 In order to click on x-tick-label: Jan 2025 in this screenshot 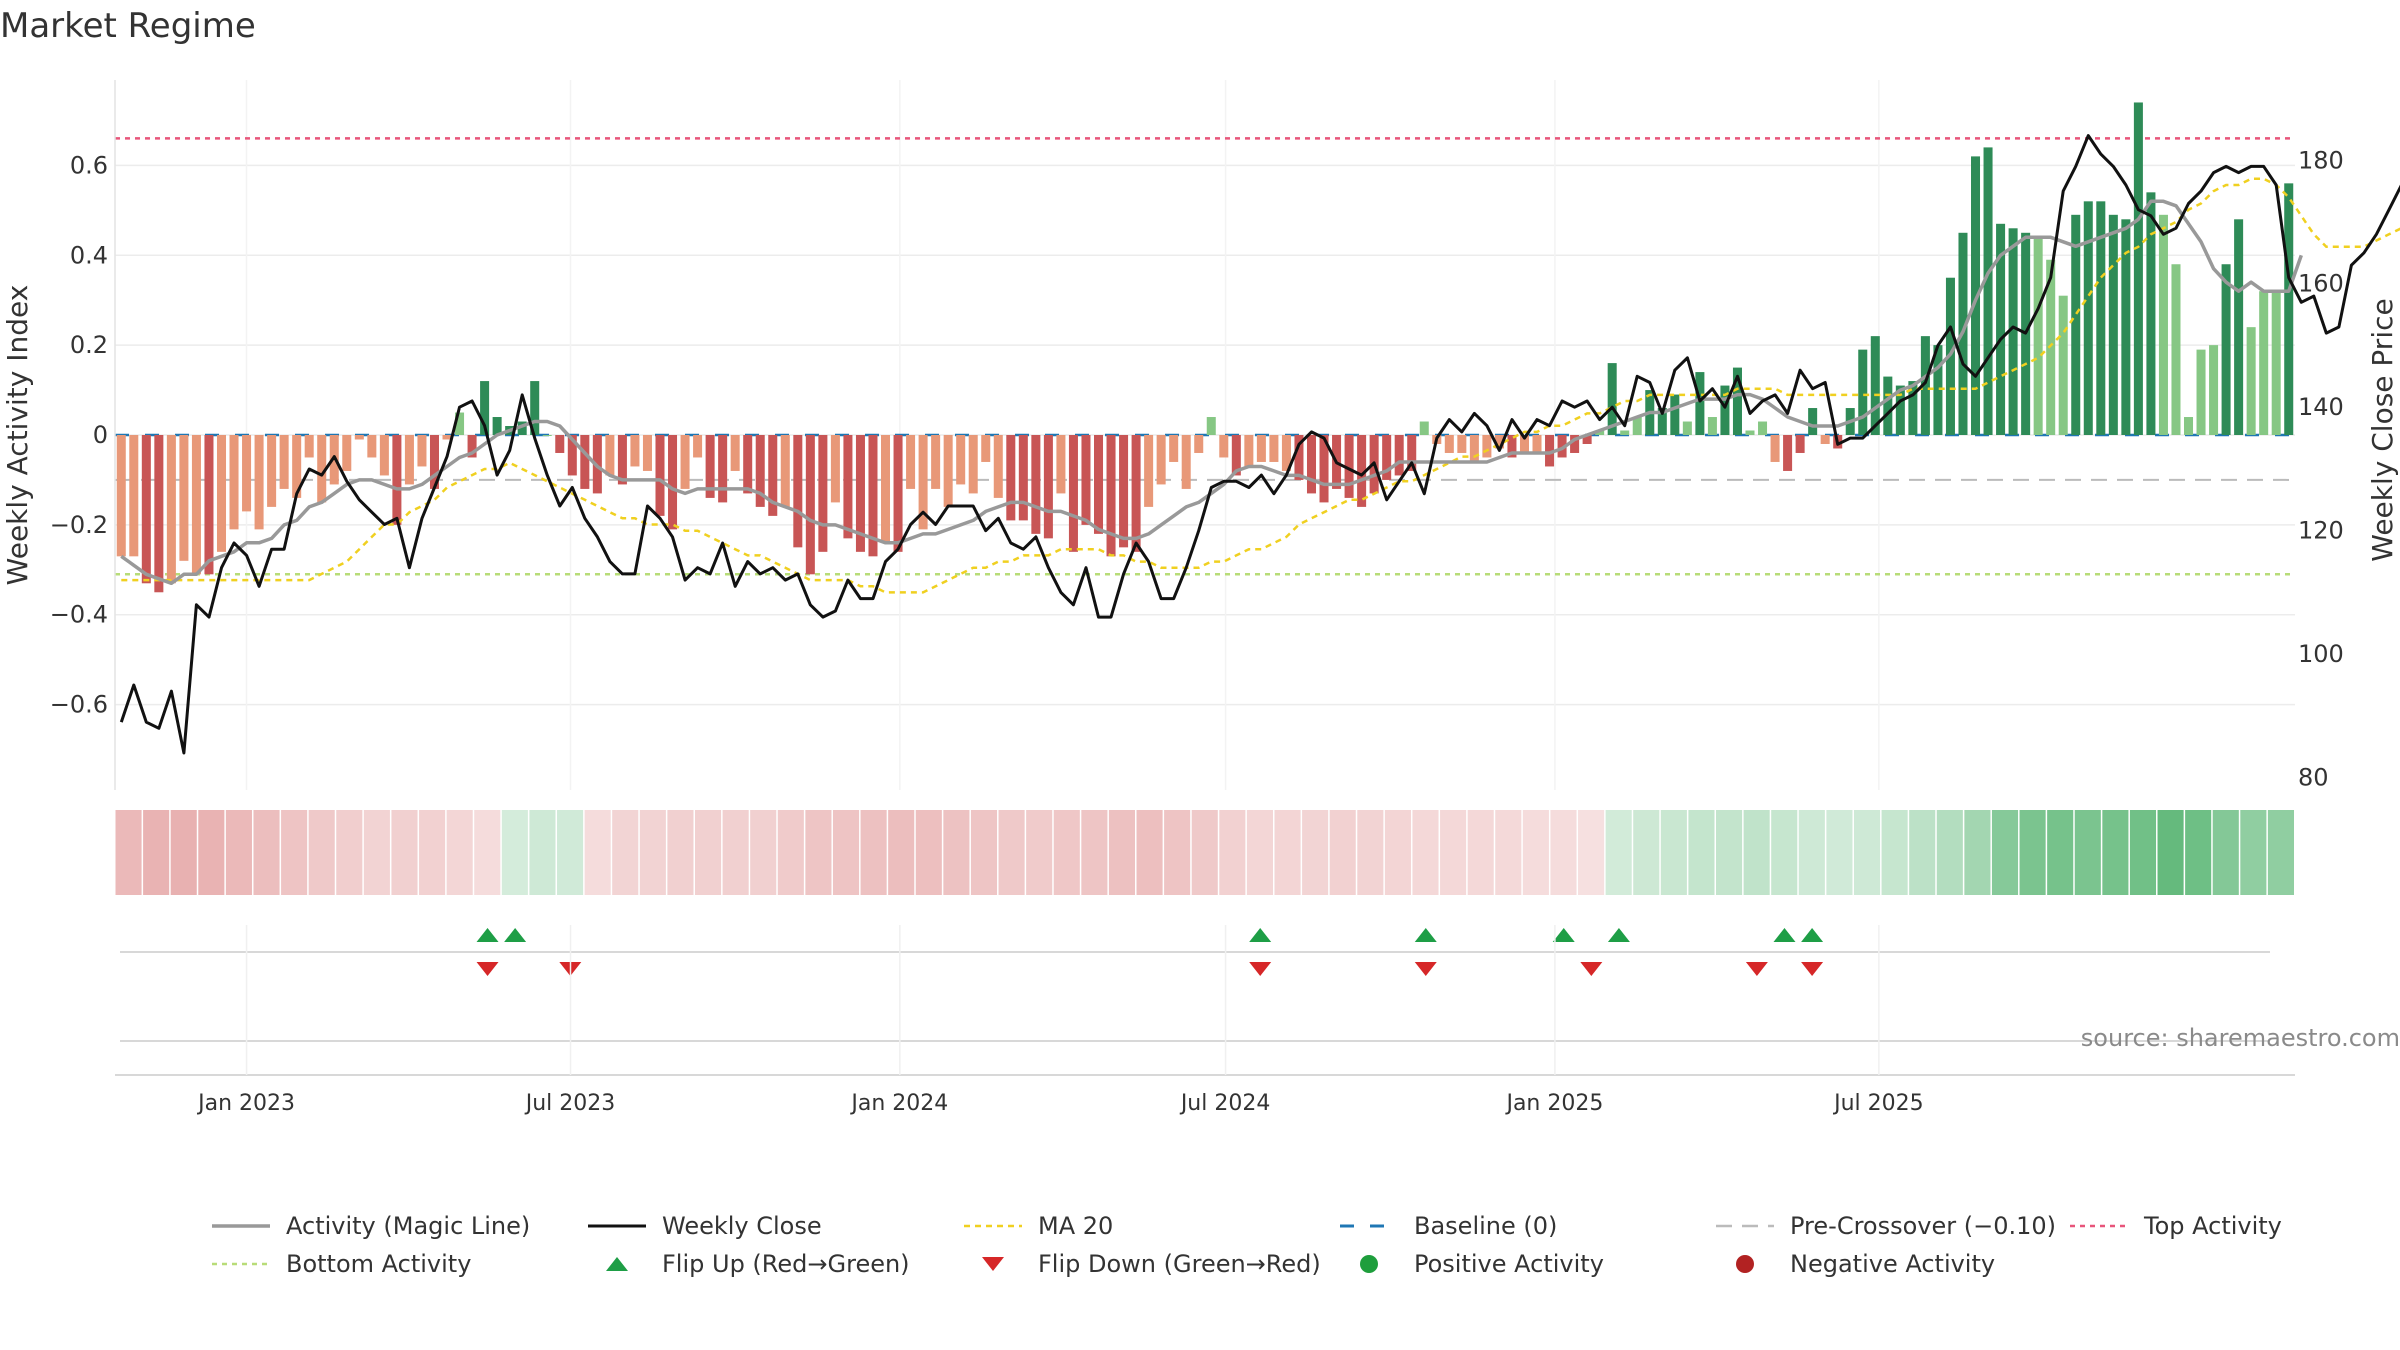, I will do `click(1553, 1103)`.